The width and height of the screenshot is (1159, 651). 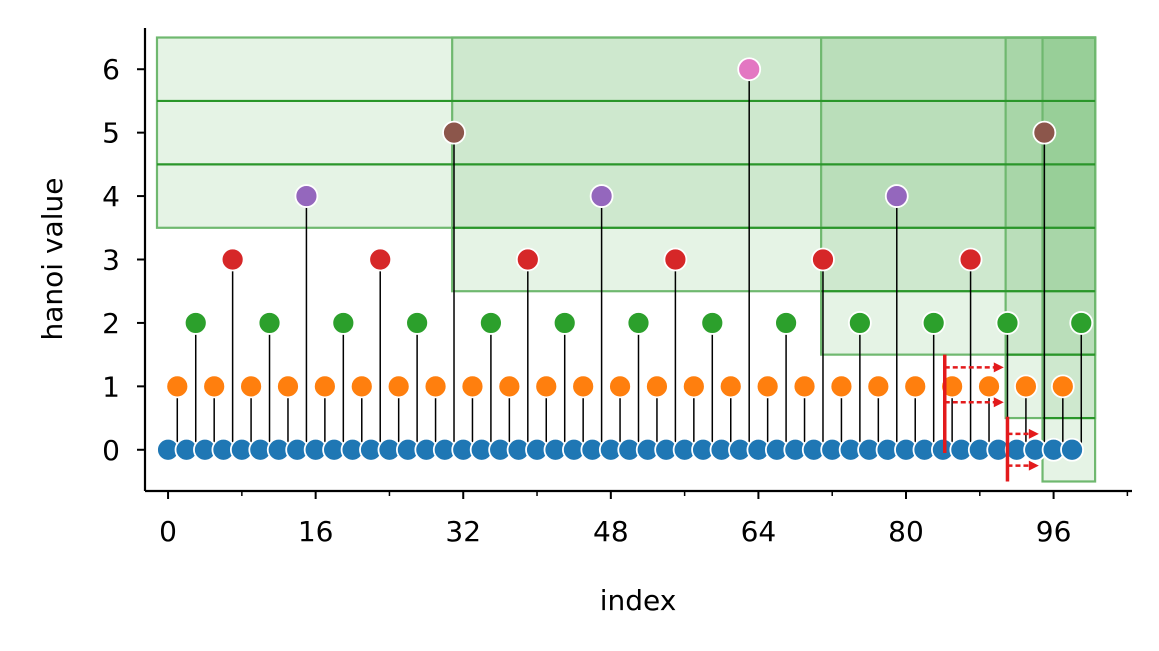 What do you see at coordinates (463, 531) in the screenshot?
I see `x-tick-label-2: 32` at bounding box center [463, 531].